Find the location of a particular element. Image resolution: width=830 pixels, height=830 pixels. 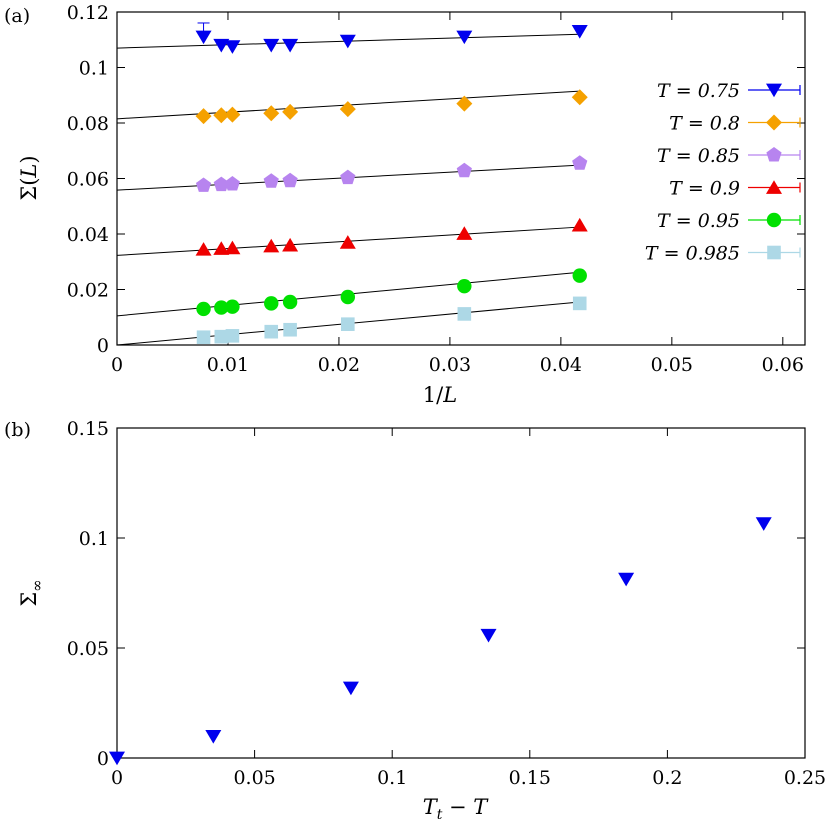

panel-a-xtick-label: 0.06 is located at coordinates (783, 365).